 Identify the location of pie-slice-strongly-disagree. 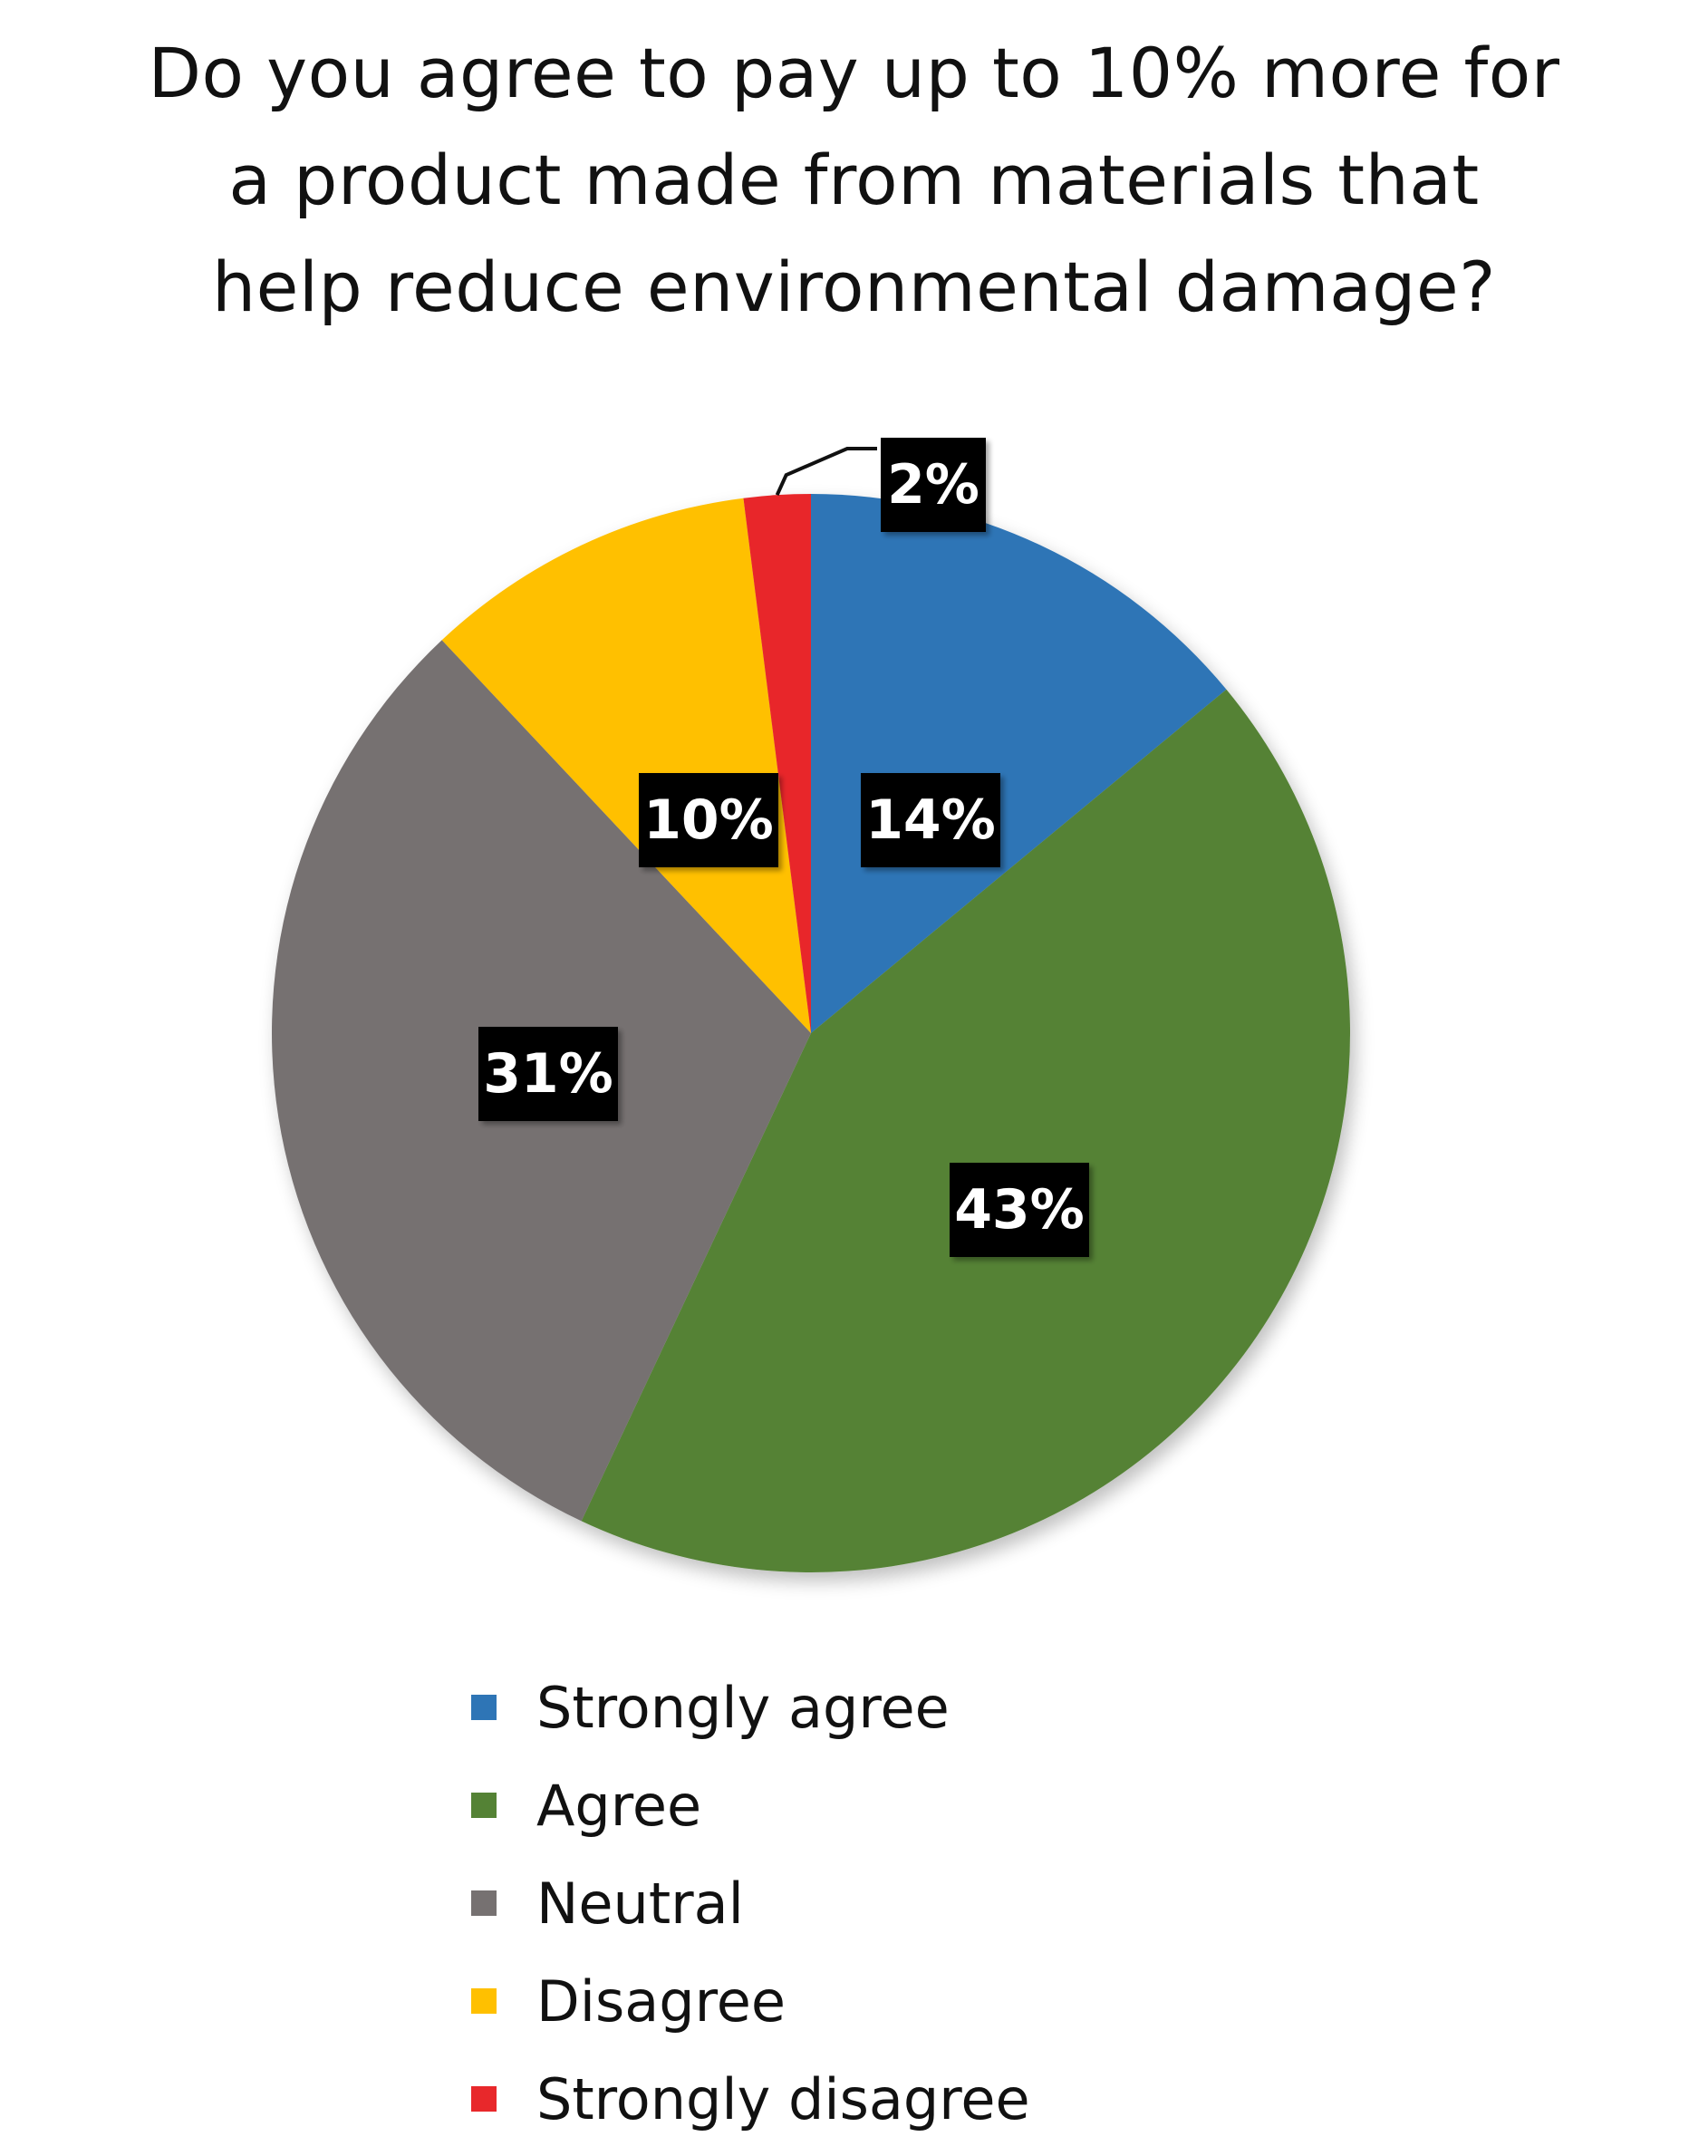
(777, 763).